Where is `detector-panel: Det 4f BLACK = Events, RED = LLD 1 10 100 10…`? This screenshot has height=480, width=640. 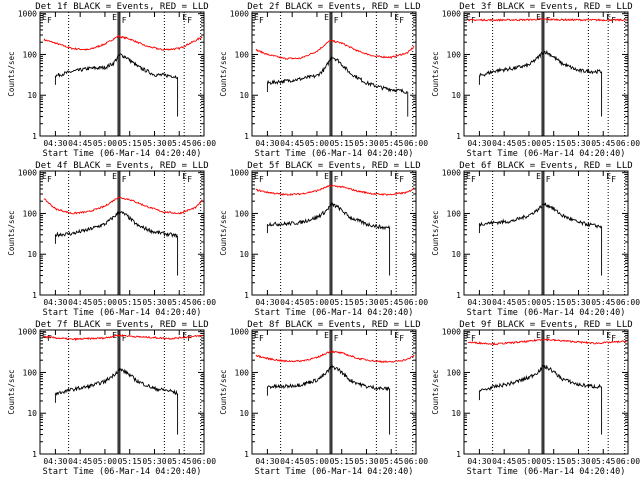
detector-panel: Det 4f BLACK = Events, RED = LLD 1 10 100 10… is located at coordinates (111, 239).